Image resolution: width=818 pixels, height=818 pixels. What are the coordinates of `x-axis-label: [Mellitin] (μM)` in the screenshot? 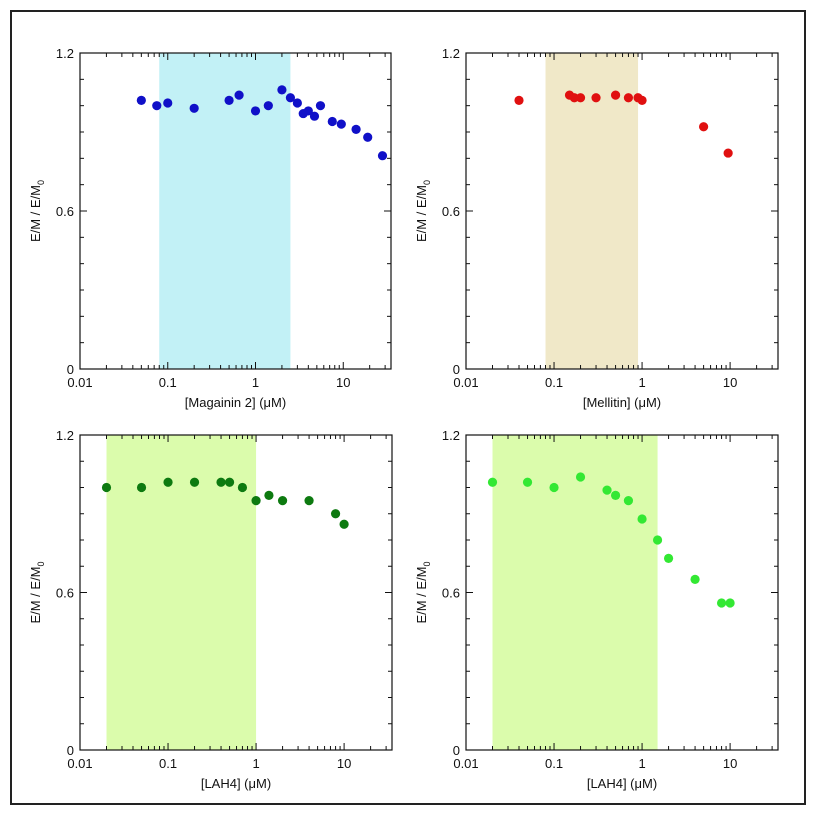 It's located at (622, 402).